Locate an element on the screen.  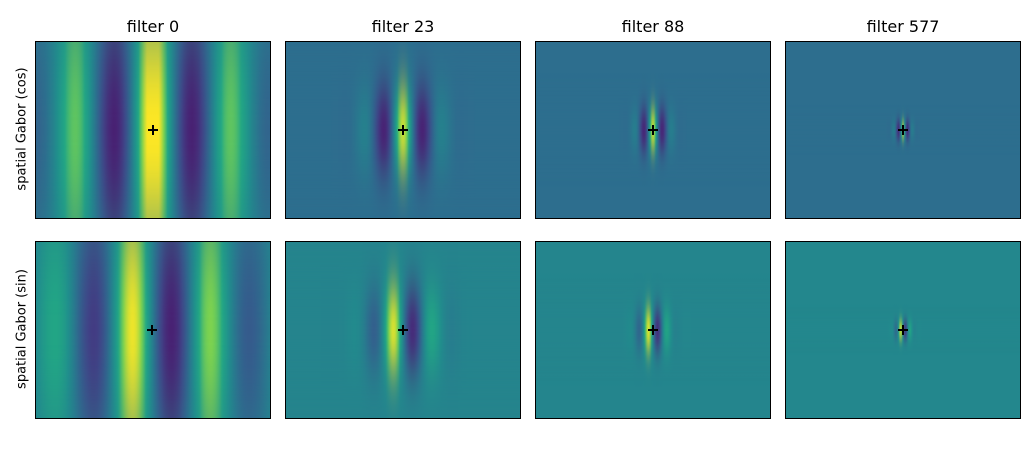
col-title-2: filter 88 is located at coordinates (653, 26).